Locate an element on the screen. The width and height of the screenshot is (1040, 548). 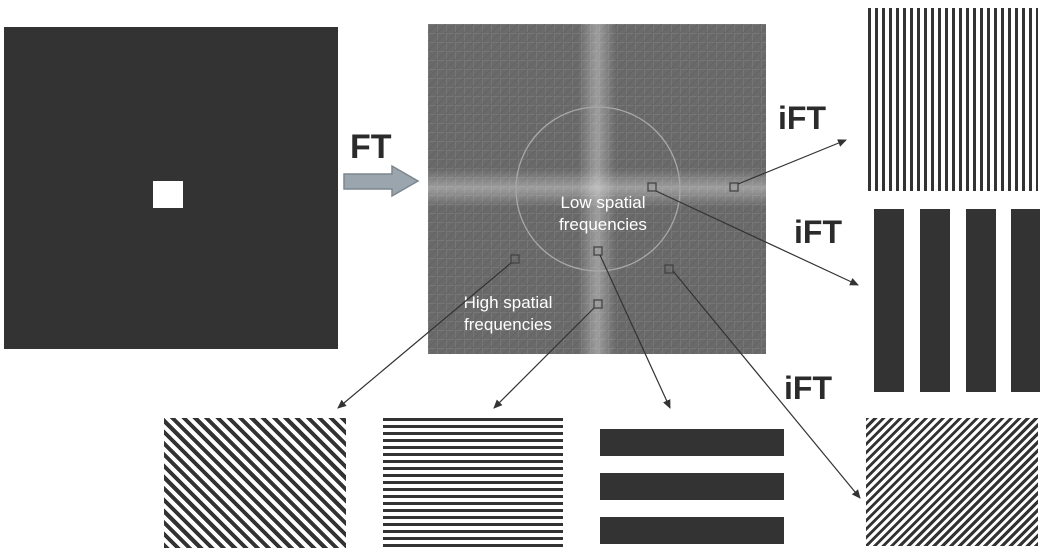
arrow-to-diagonal is located at coordinates (424, 335).